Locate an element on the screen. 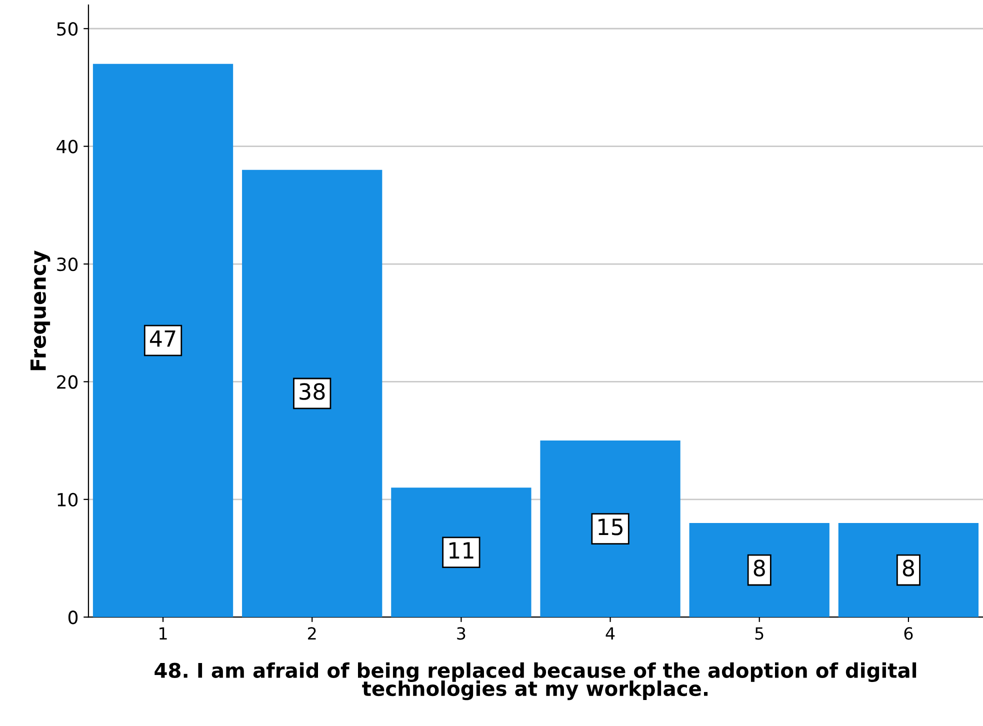  y-tick-label: 10 is located at coordinates (68, 499).